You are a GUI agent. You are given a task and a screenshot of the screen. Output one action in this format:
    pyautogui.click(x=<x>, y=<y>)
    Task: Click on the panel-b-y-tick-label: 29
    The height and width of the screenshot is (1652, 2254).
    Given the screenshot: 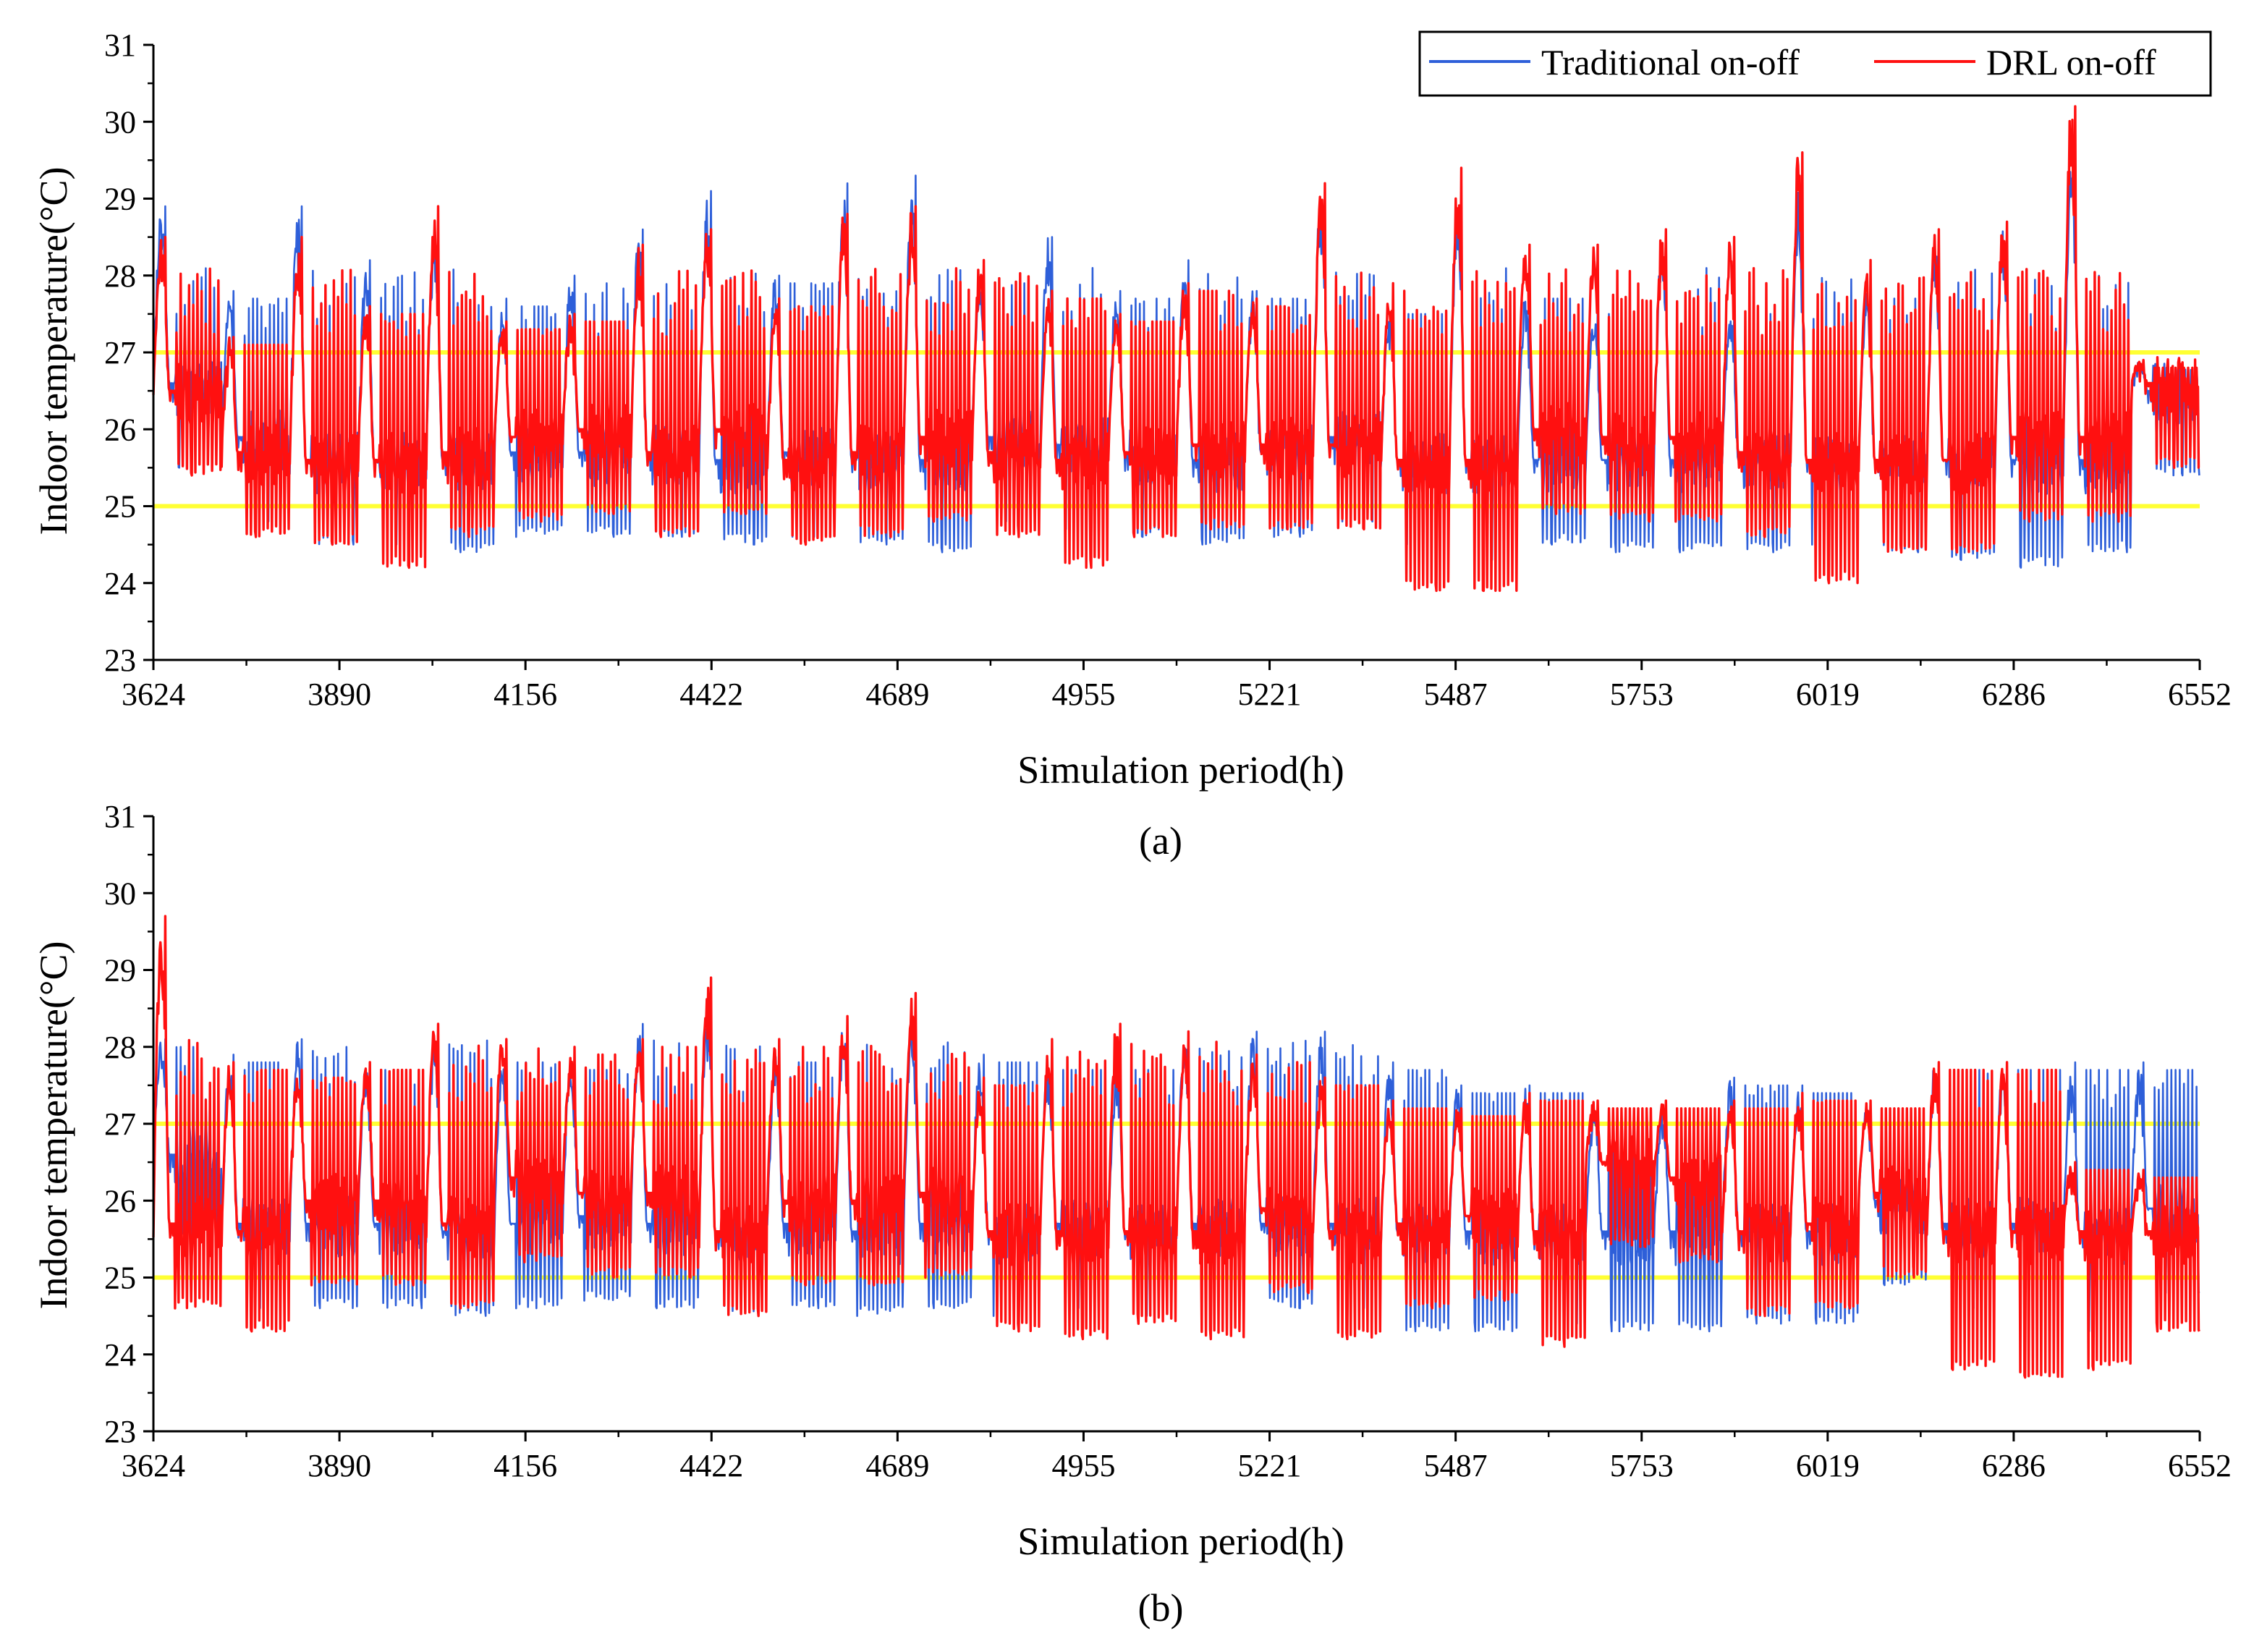 What is the action you would take?
    pyautogui.click(x=120, y=970)
    